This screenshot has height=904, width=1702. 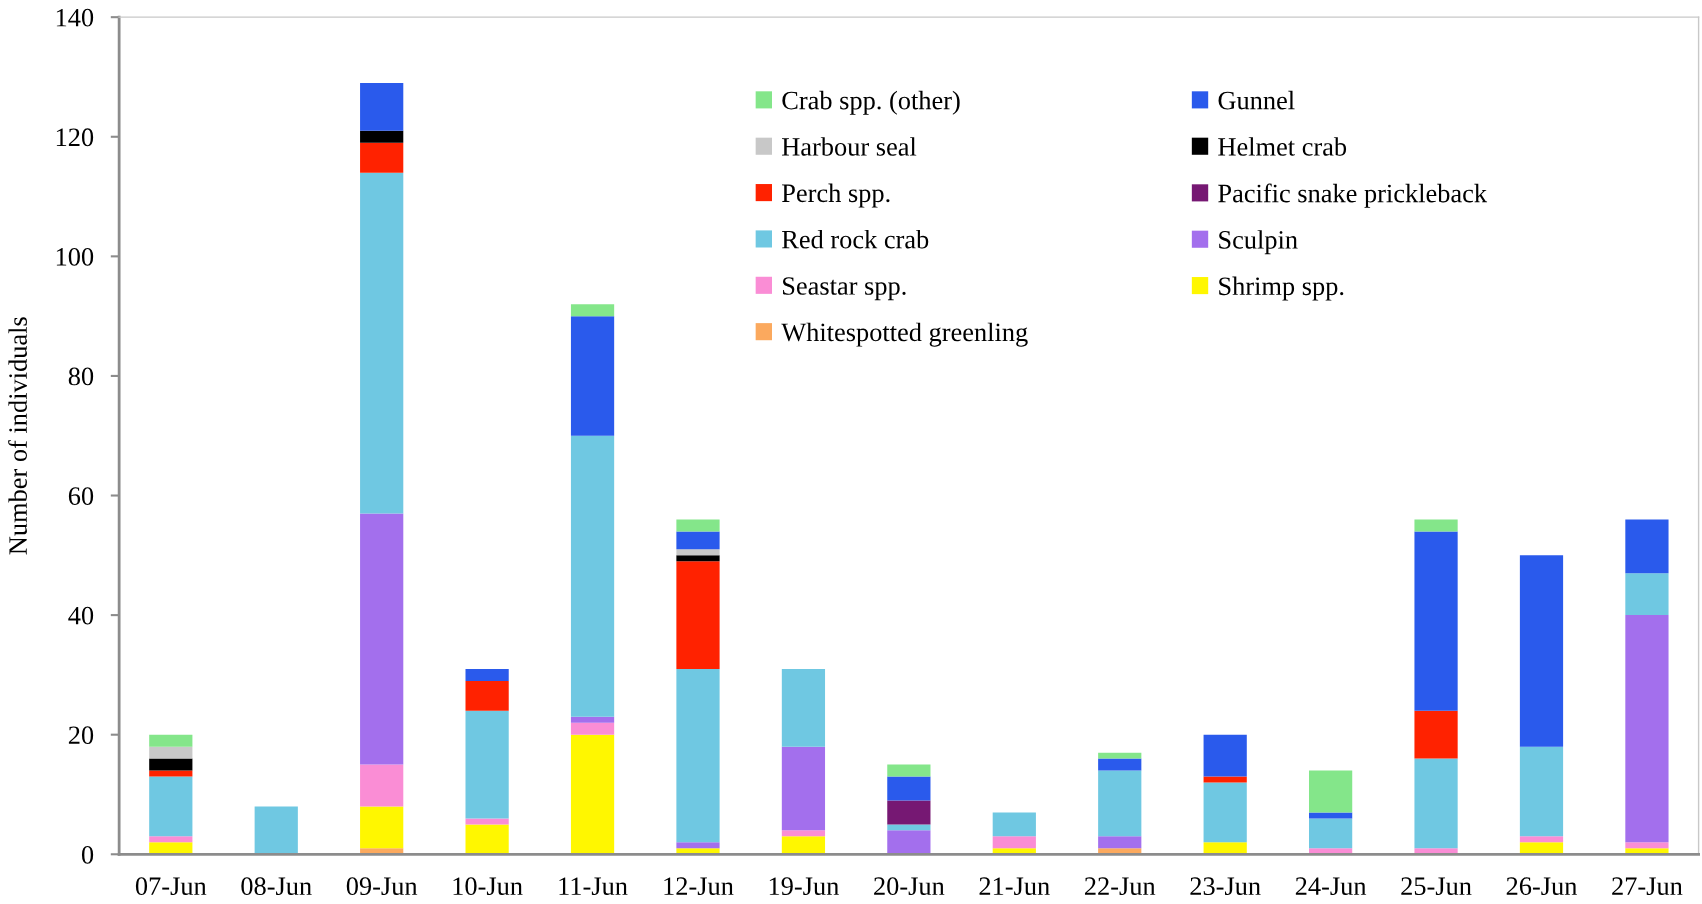 What do you see at coordinates (804, 886) in the screenshot?
I see `x-tick-label: 19-Jun` at bounding box center [804, 886].